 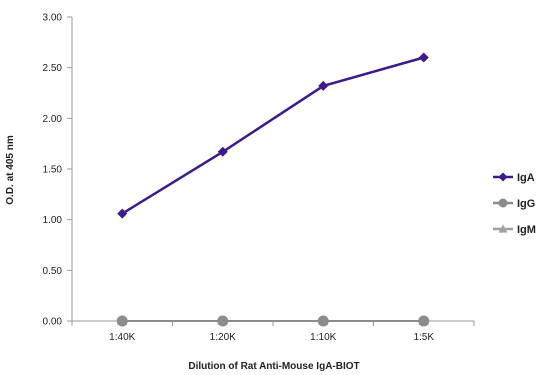 I want to click on x-tick-label: 1:40K, so click(x=122, y=337).